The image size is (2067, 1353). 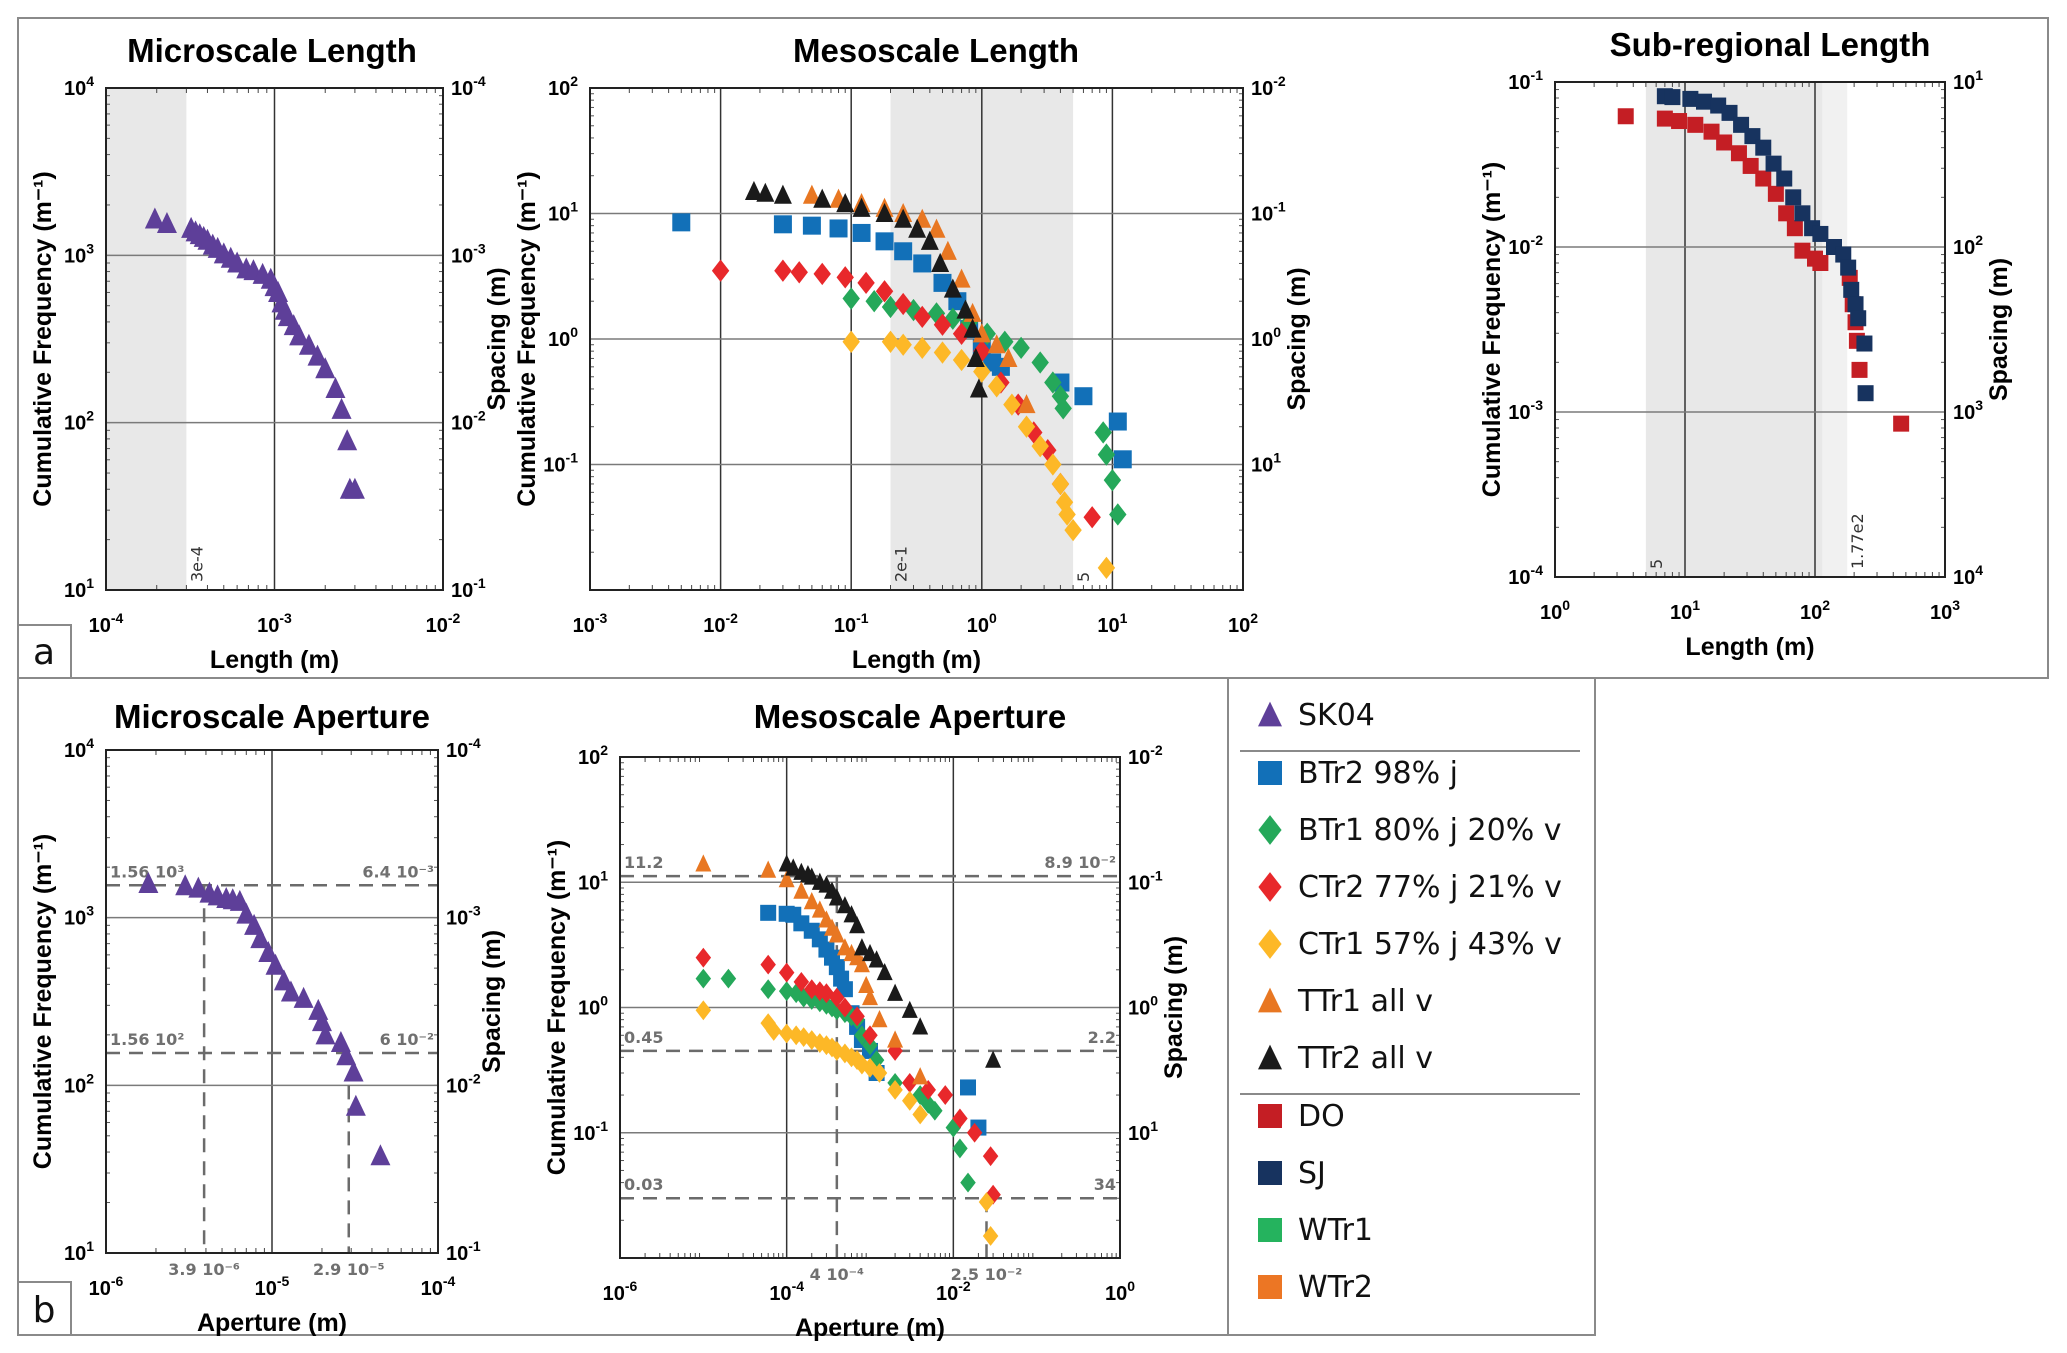 I want to click on series-ctr1, so click(x=847, y=1123).